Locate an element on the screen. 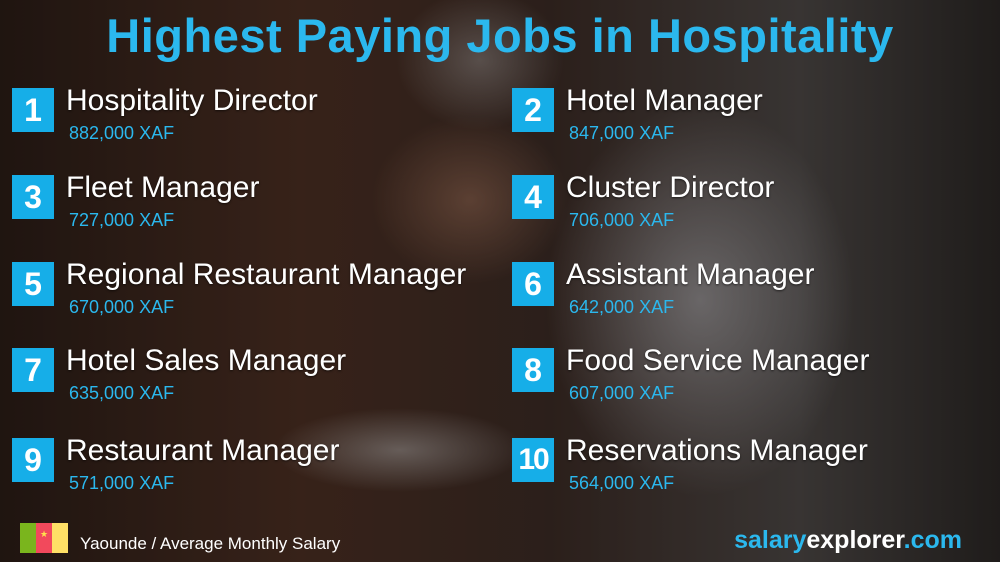 The width and height of the screenshot is (1000, 562). job-salary: 564,000 XAF is located at coordinates (622, 483).